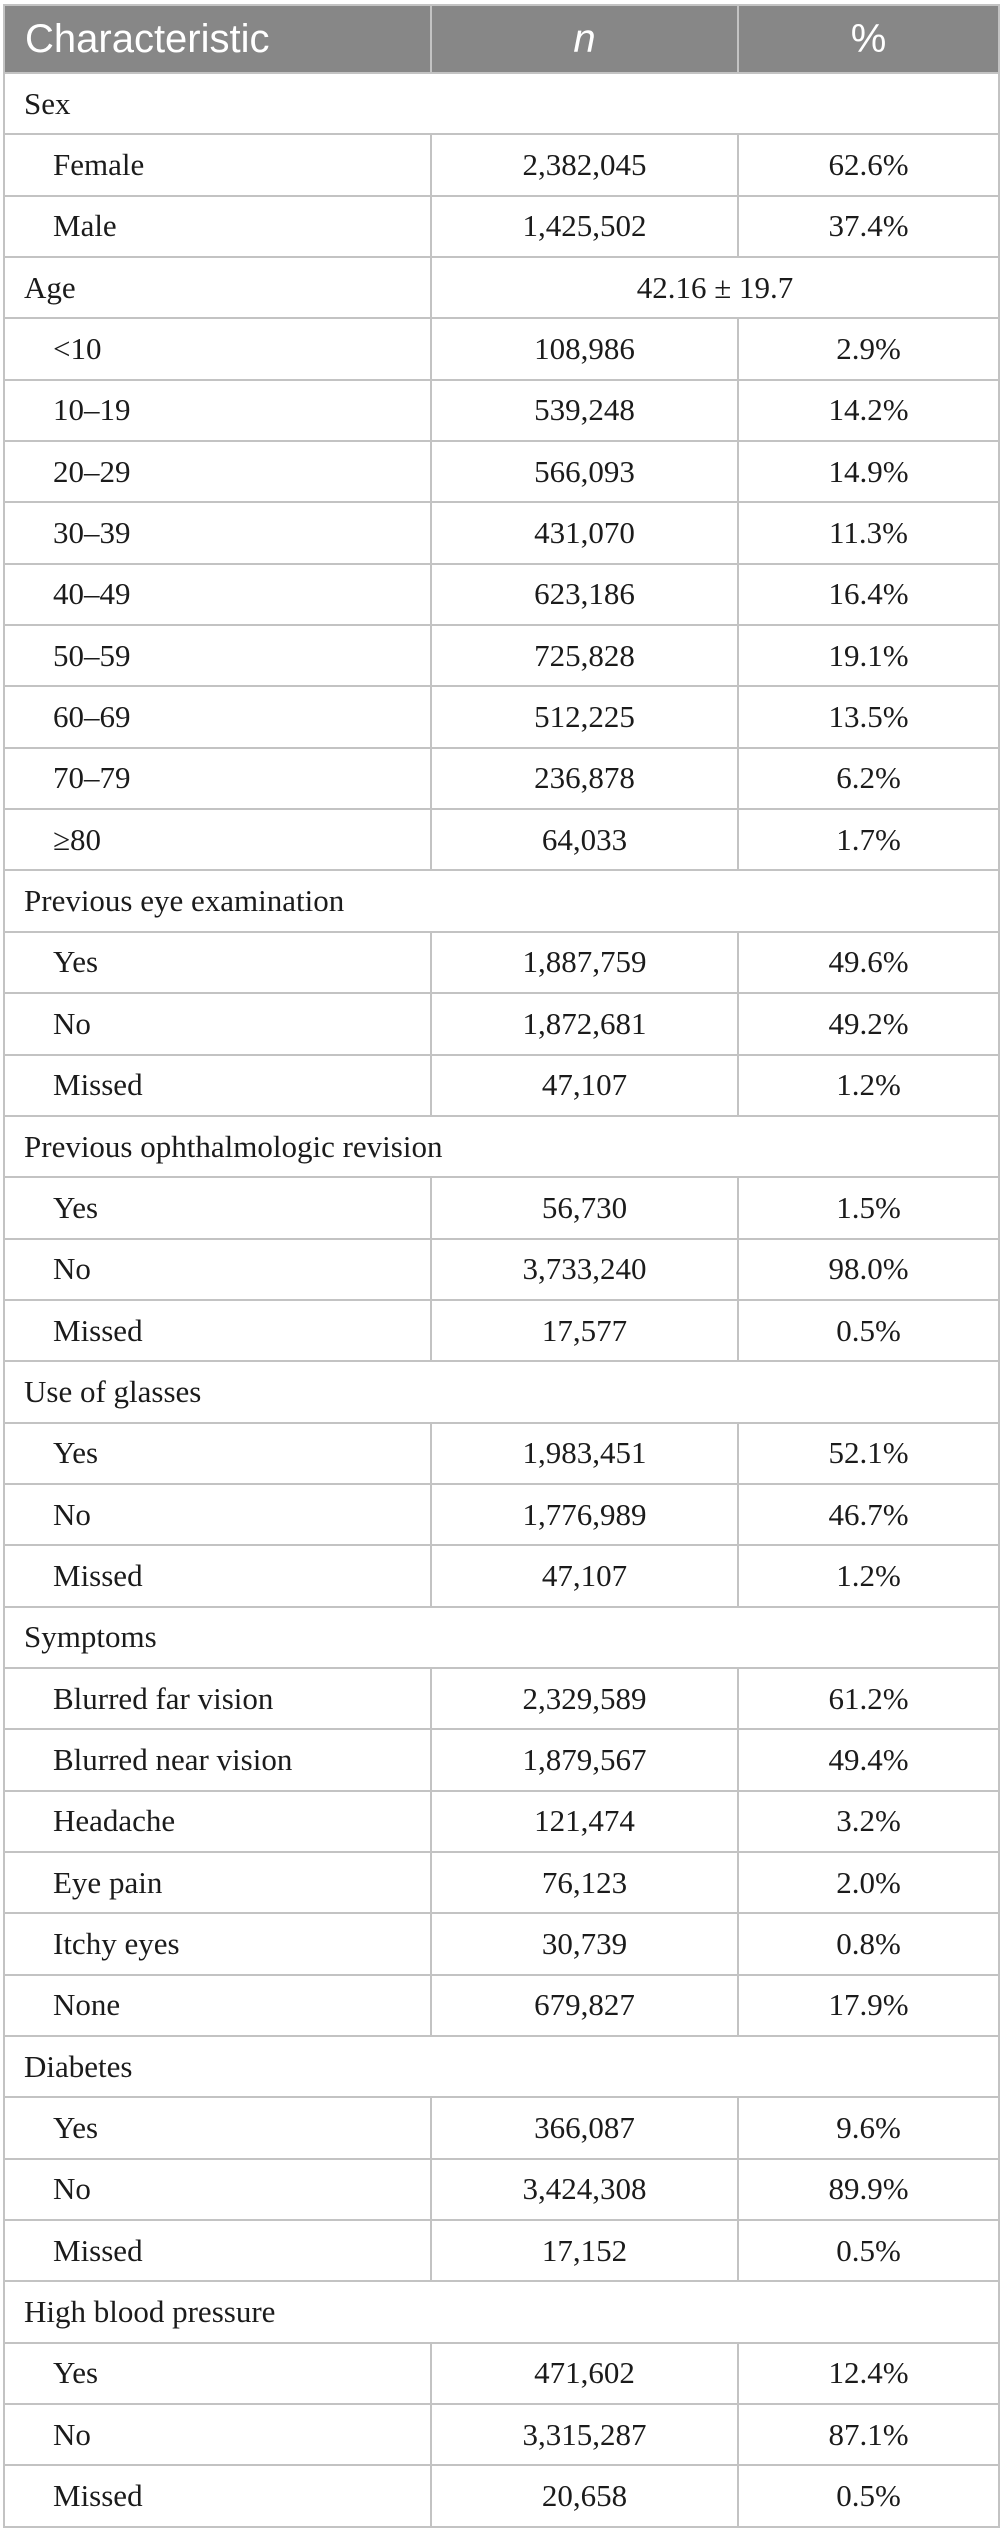  Describe the element at coordinates (217, 1698) in the screenshot. I see `row-label: Blurred far vision` at that location.